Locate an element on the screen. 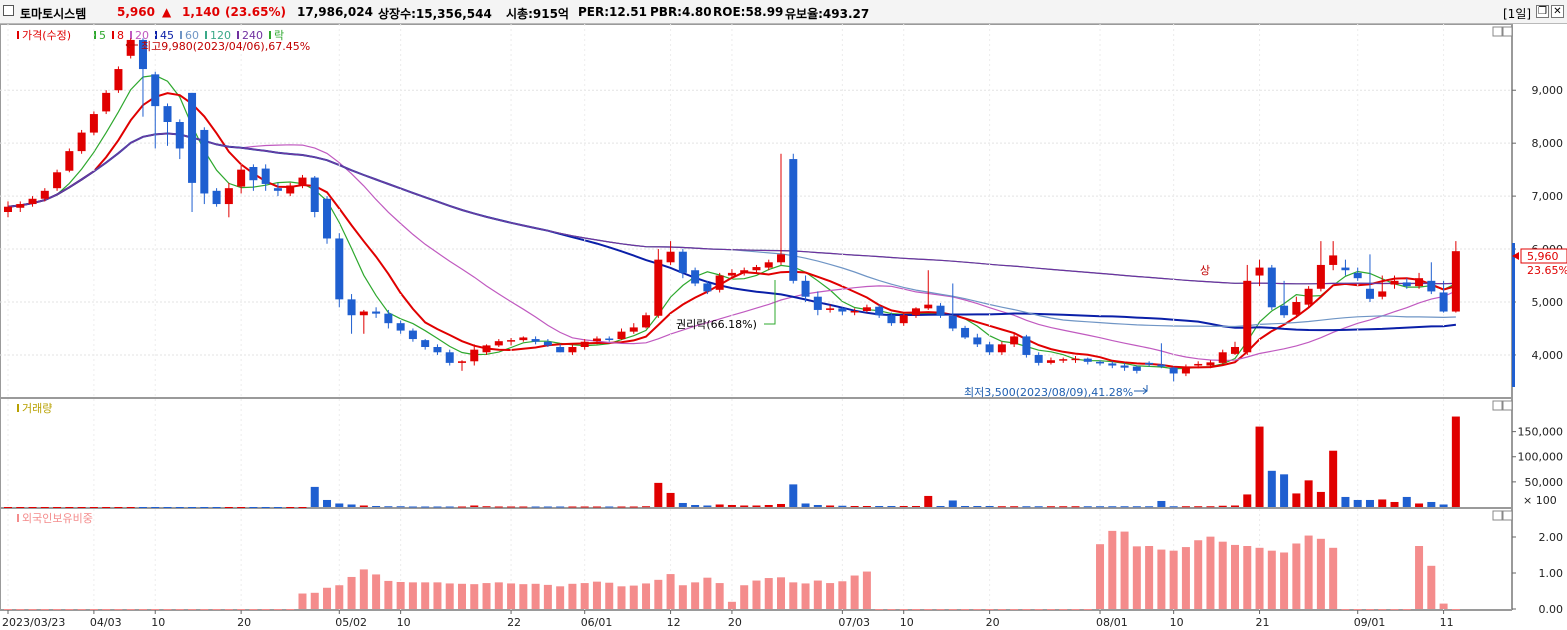 The width and height of the screenshot is (1567, 630). legend-label: 240 is located at coordinates (252, 35).